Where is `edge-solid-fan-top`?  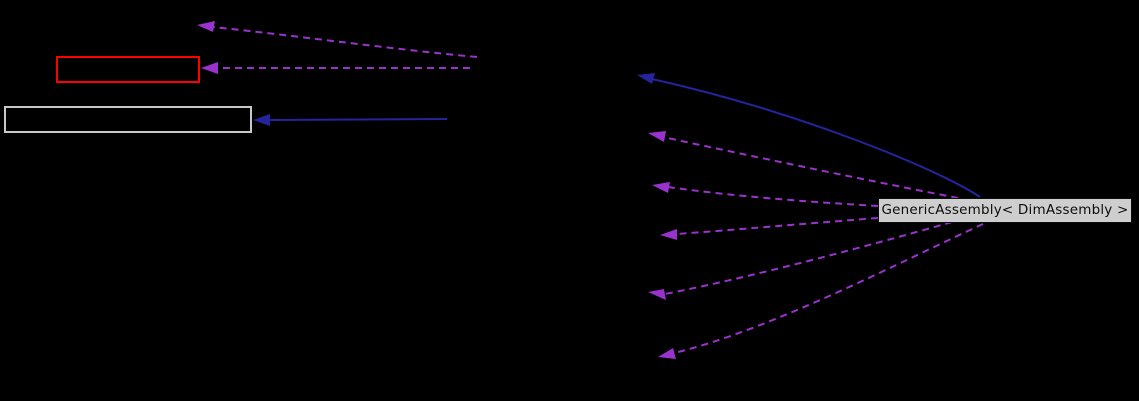 edge-solid-fan-top is located at coordinates (816, 138).